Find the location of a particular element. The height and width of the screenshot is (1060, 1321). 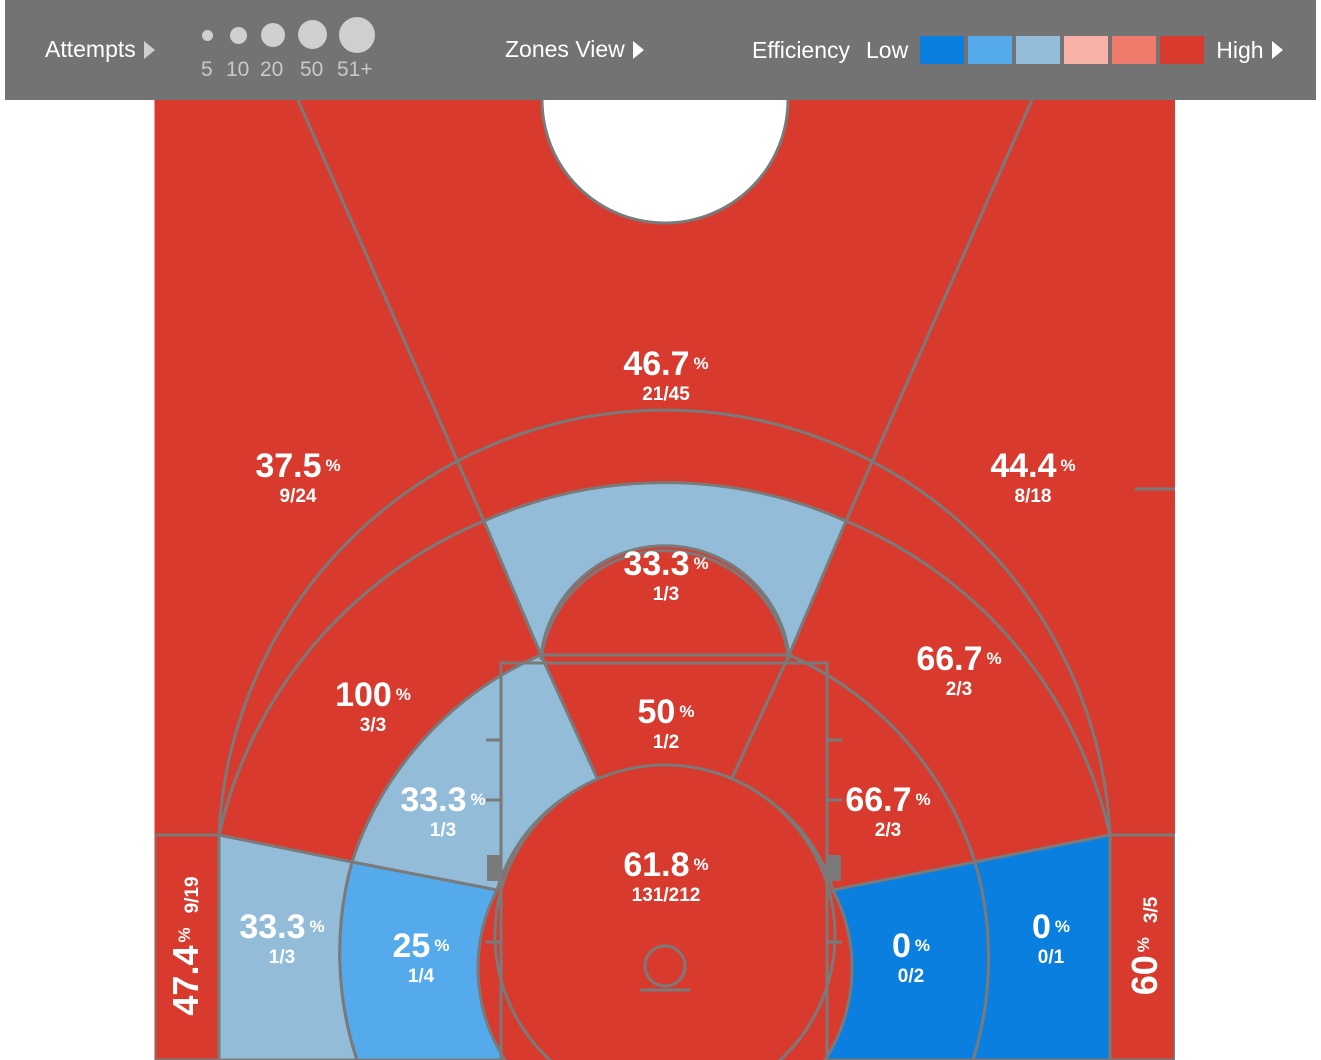

zone-frac: 1/4 is located at coordinates (421, 976).